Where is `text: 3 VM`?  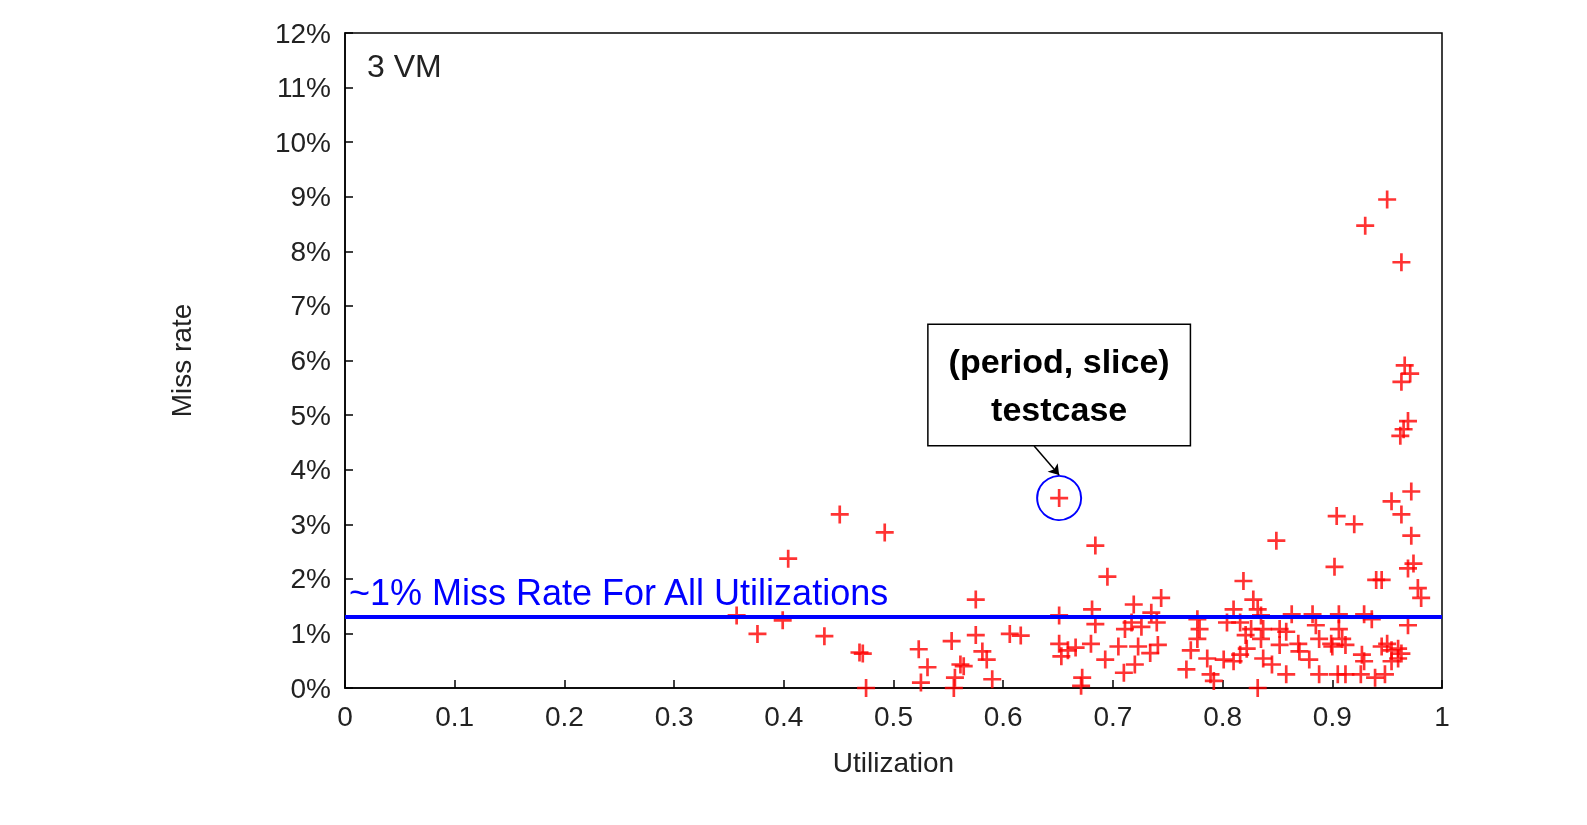
text: 3 VM is located at coordinates (404, 66).